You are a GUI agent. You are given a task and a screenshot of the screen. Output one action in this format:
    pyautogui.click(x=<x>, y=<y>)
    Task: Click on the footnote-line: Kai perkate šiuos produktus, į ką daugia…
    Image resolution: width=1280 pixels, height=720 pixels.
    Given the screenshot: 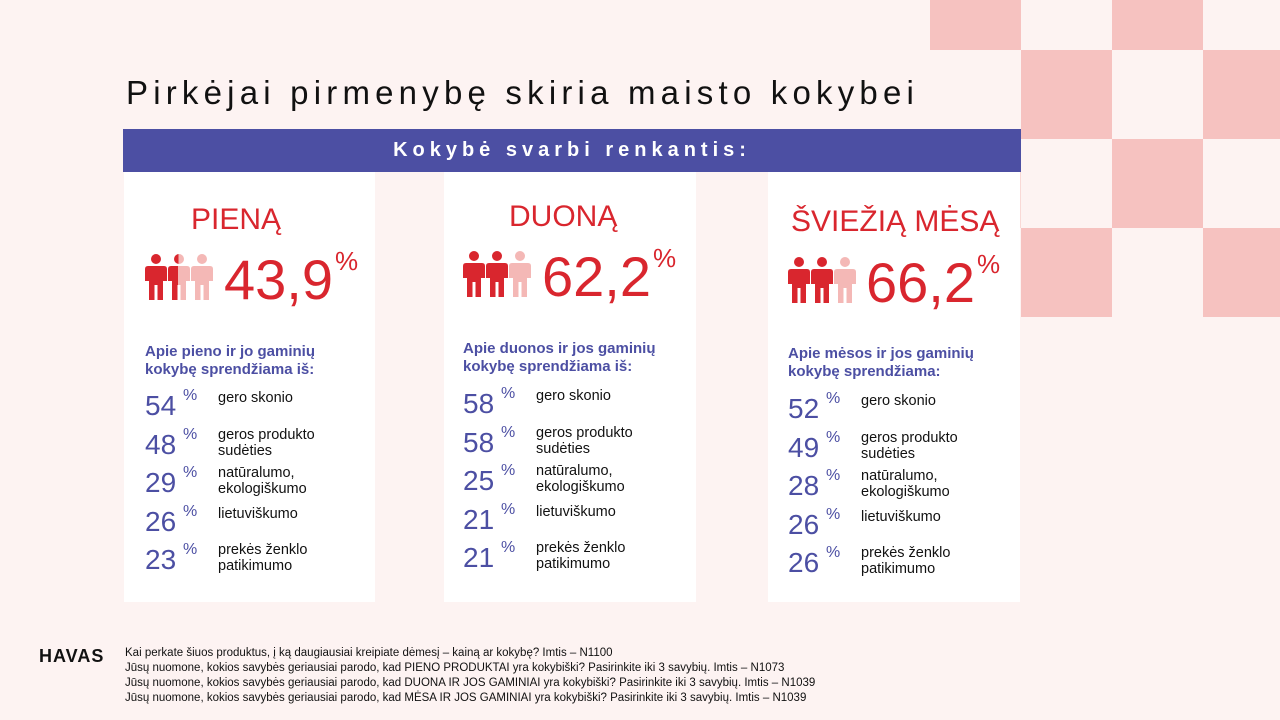 What is the action you would take?
    pyautogui.click(x=369, y=653)
    